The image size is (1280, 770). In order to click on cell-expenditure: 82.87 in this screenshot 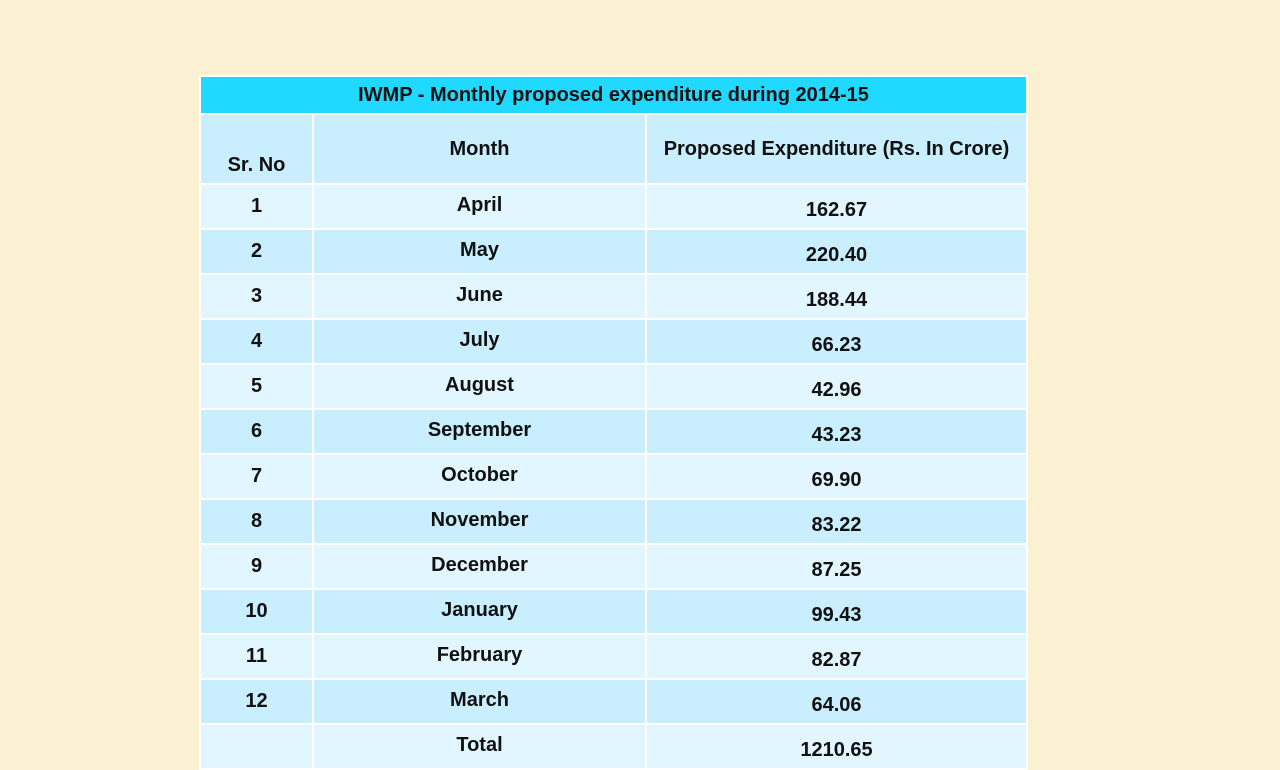, I will do `click(836, 656)`.